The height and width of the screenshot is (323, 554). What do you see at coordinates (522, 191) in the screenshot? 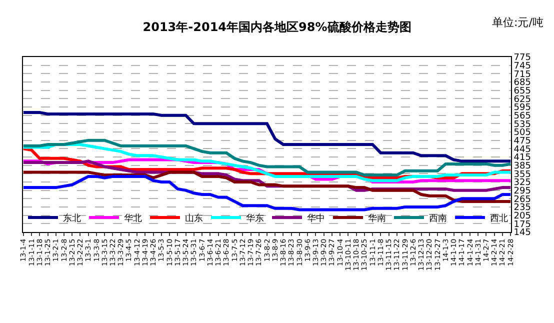
I see `y-tick-label: 295` at bounding box center [522, 191].